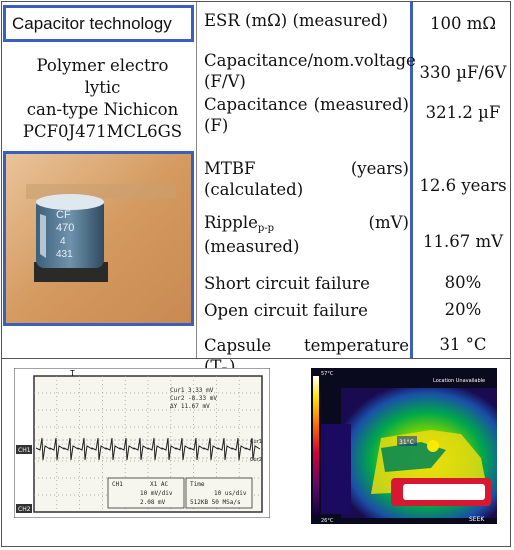 The width and height of the screenshot is (514, 550). I want to click on thermal-spot-reading: 31°C, so click(406, 442).